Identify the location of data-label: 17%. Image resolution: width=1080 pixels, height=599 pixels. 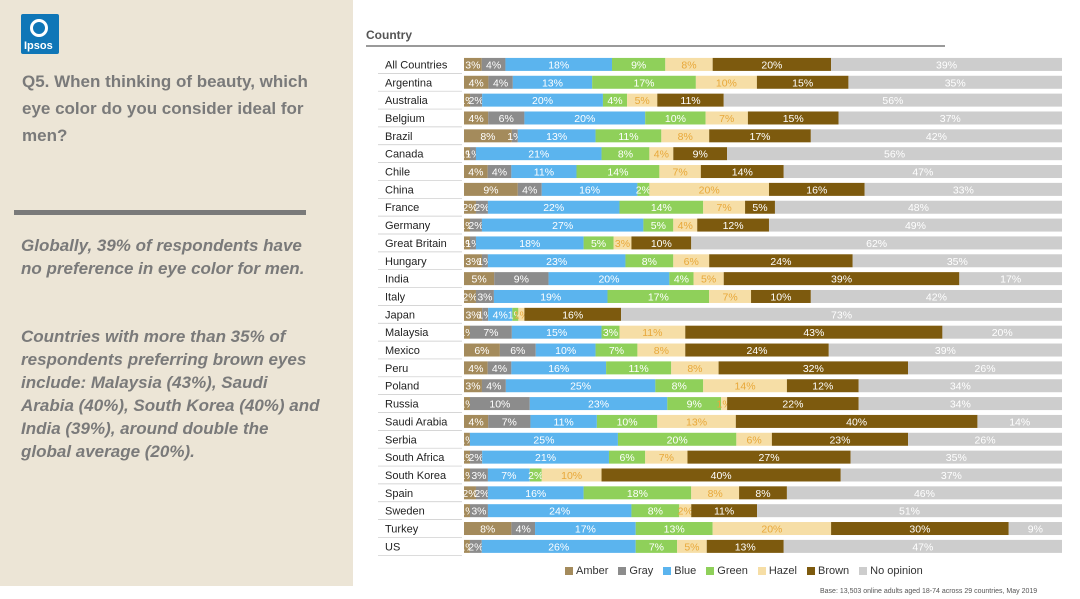
(1010, 280).